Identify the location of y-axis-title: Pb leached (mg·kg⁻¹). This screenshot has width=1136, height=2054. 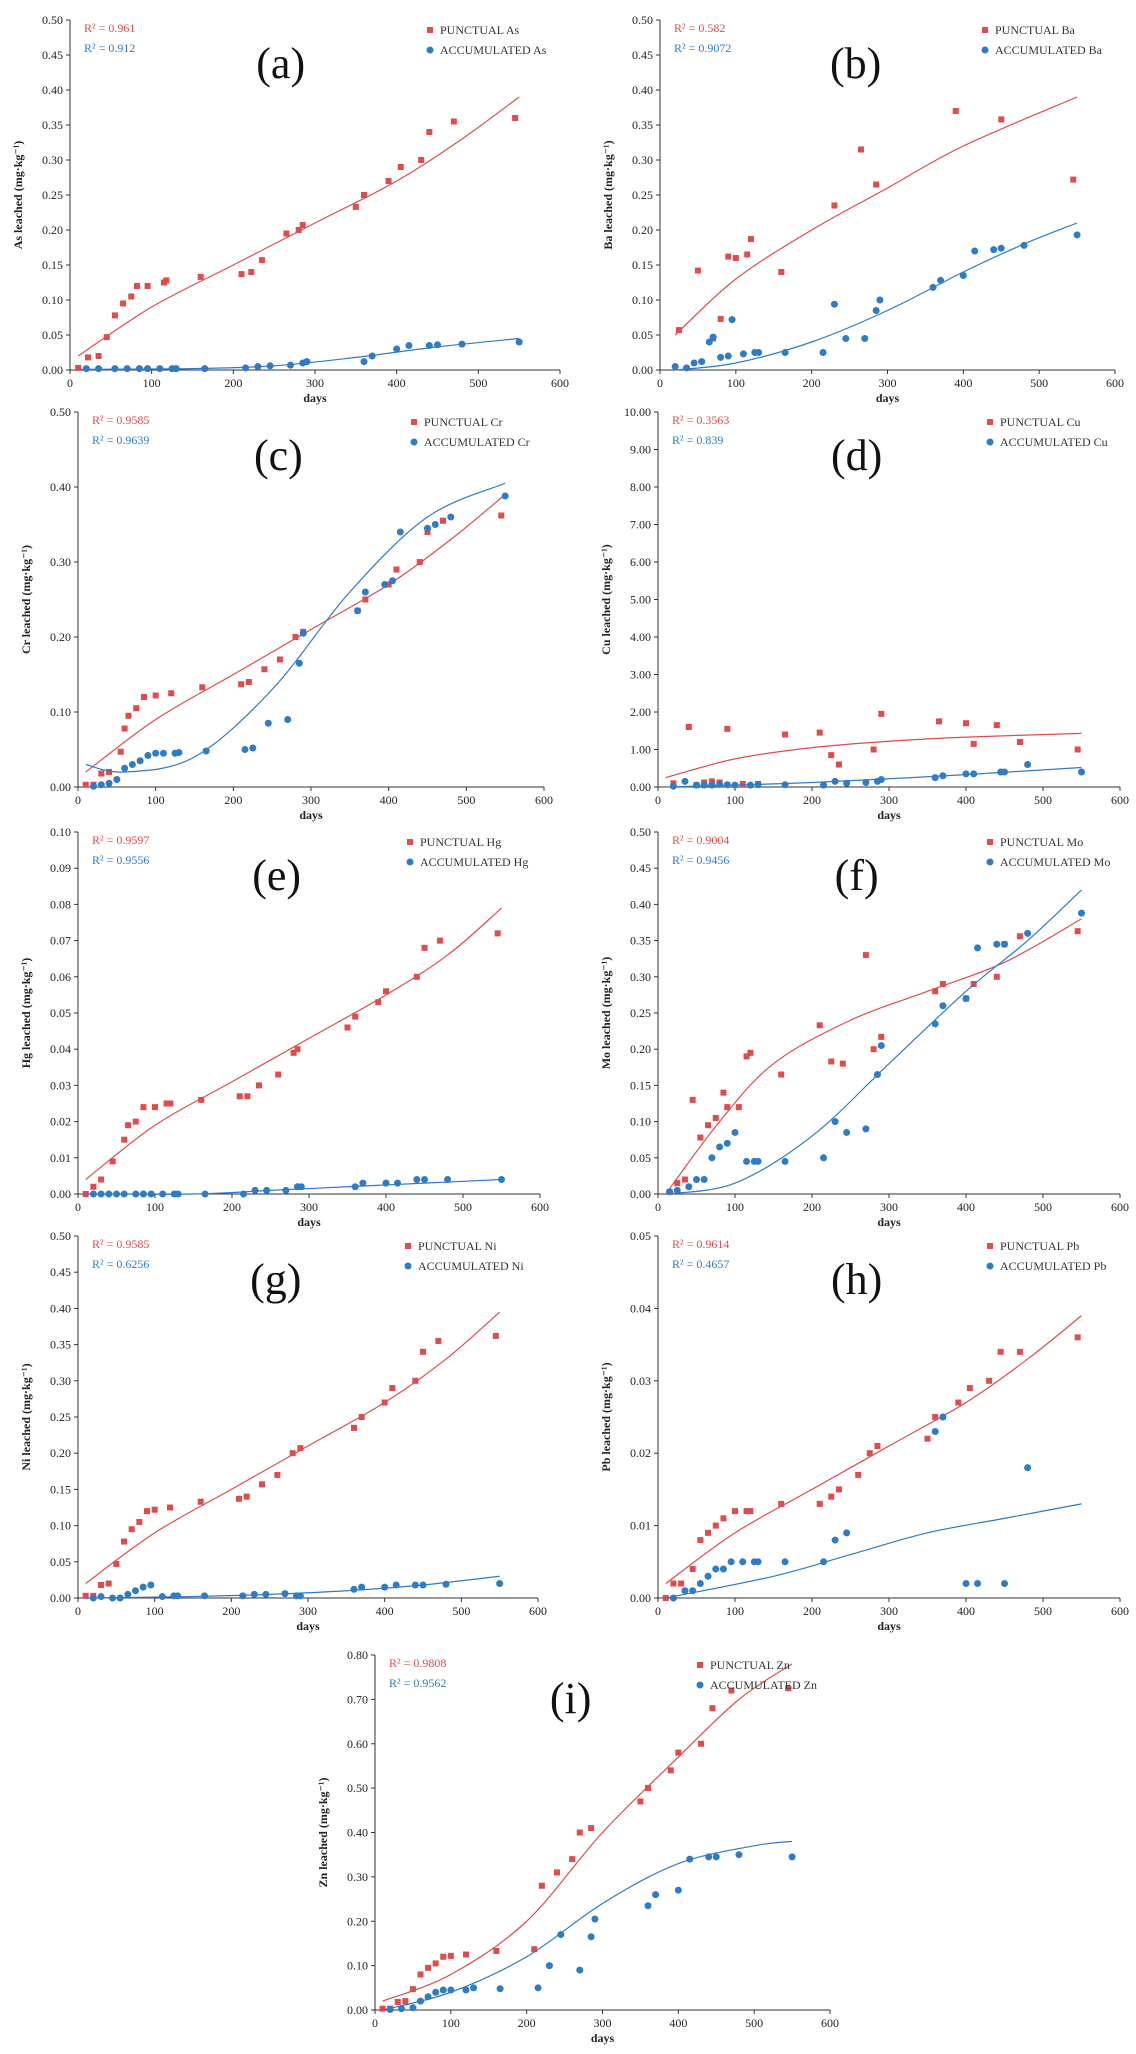
(606, 1416).